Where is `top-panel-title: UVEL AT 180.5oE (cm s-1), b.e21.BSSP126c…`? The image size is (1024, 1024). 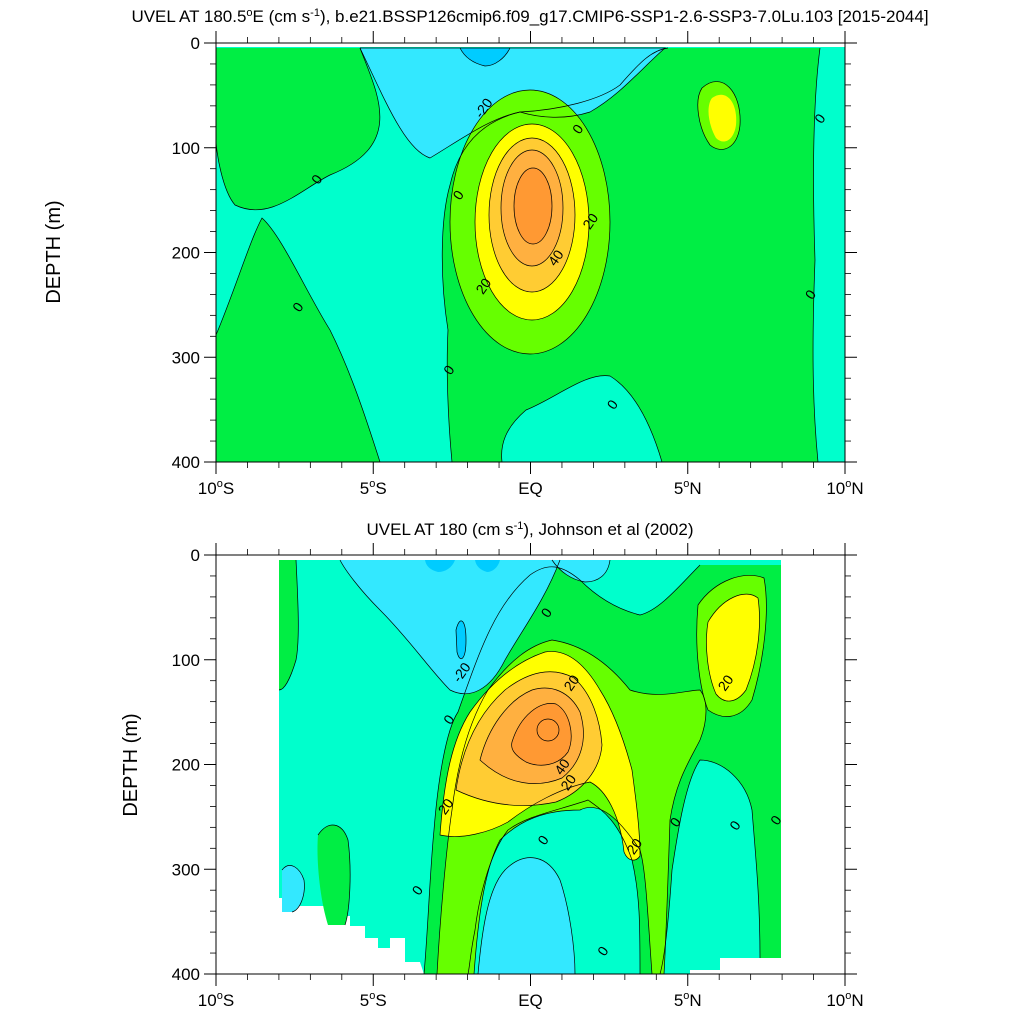
top-panel-title: UVEL AT 180.5oE (cm s-1), b.e21.BSSP126c… is located at coordinates (529, 16).